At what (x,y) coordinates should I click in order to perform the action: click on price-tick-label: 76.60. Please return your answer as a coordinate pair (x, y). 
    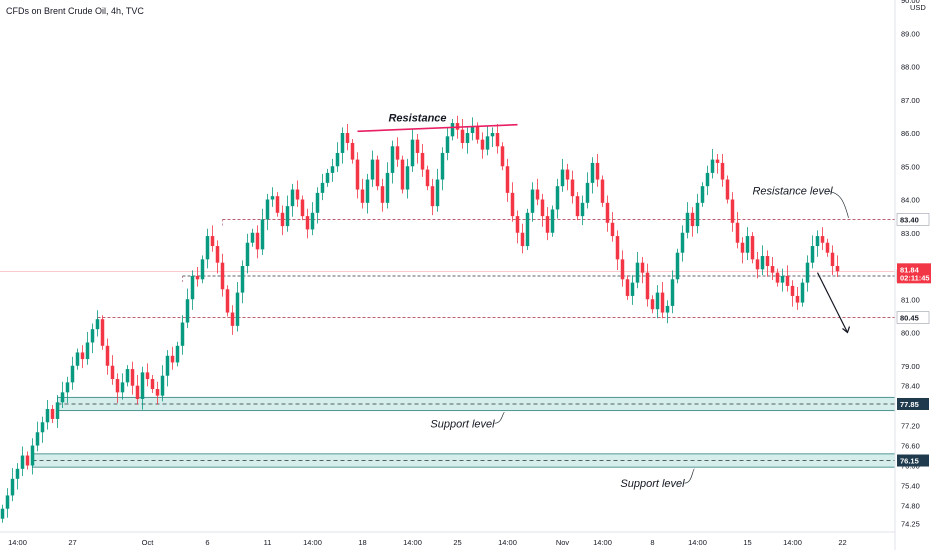
    Looking at the image, I should click on (910, 446).